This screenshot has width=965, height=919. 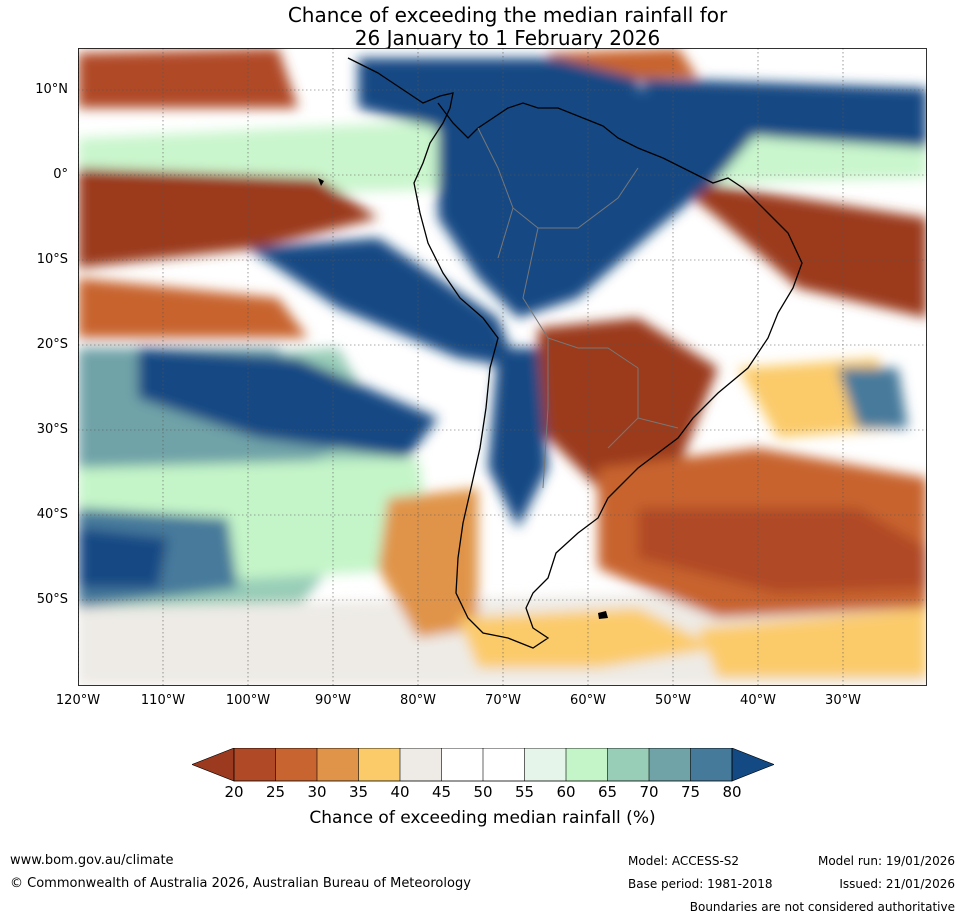 I want to click on colorbar-tick: 45, so click(x=441, y=792).